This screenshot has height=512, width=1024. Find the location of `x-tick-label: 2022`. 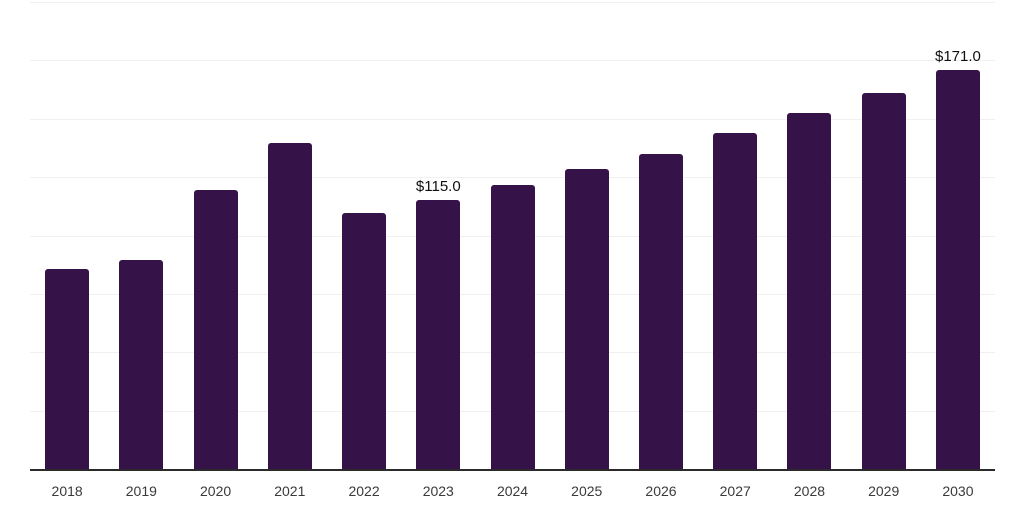

x-tick-label: 2022 is located at coordinates (364, 491).